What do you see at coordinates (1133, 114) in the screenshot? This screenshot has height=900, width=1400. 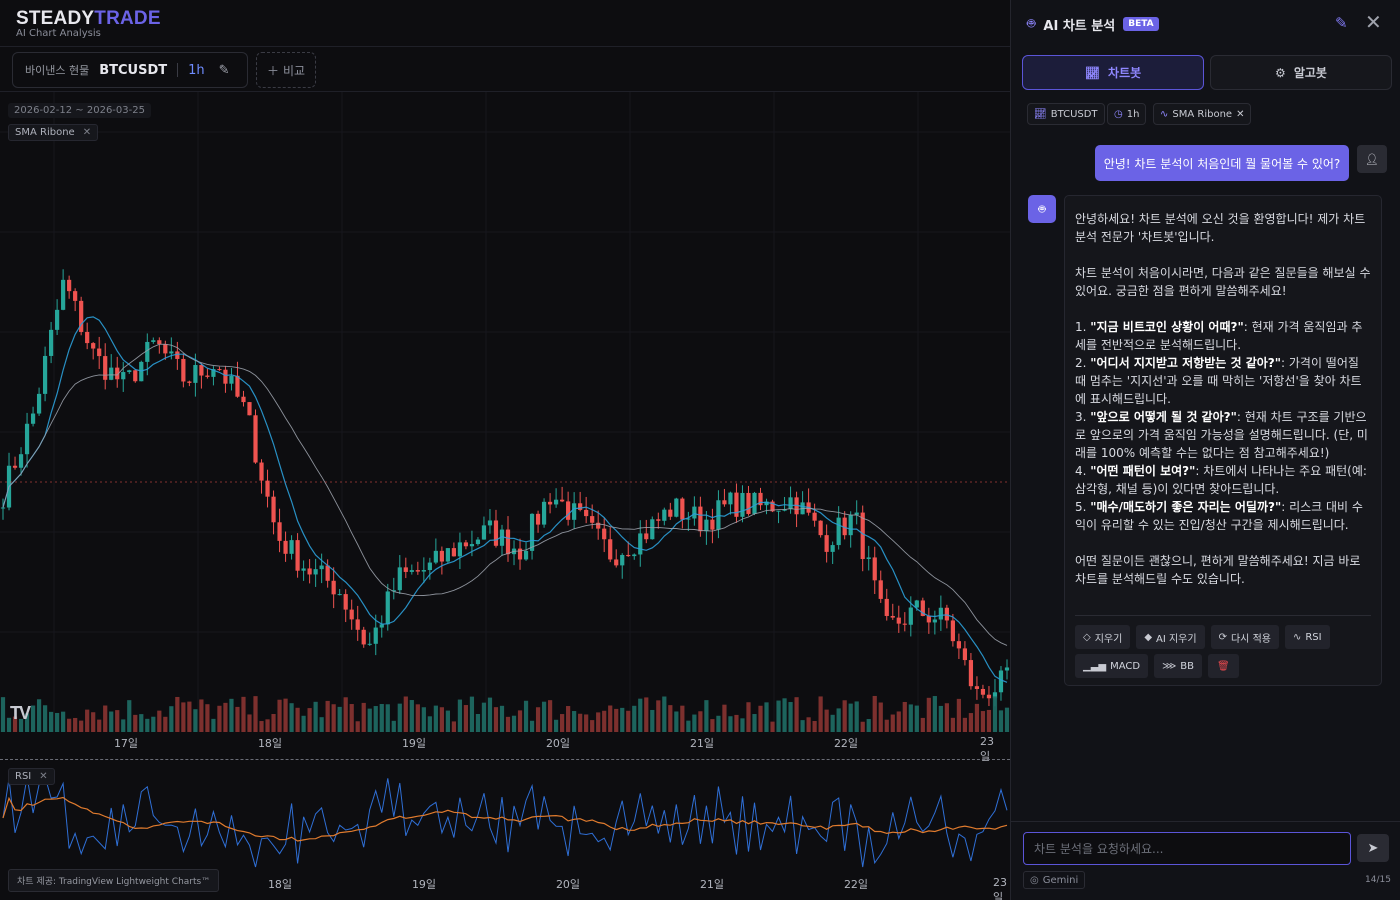 I see `context-timeframe: 1h` at bounding box center [1133, 114].